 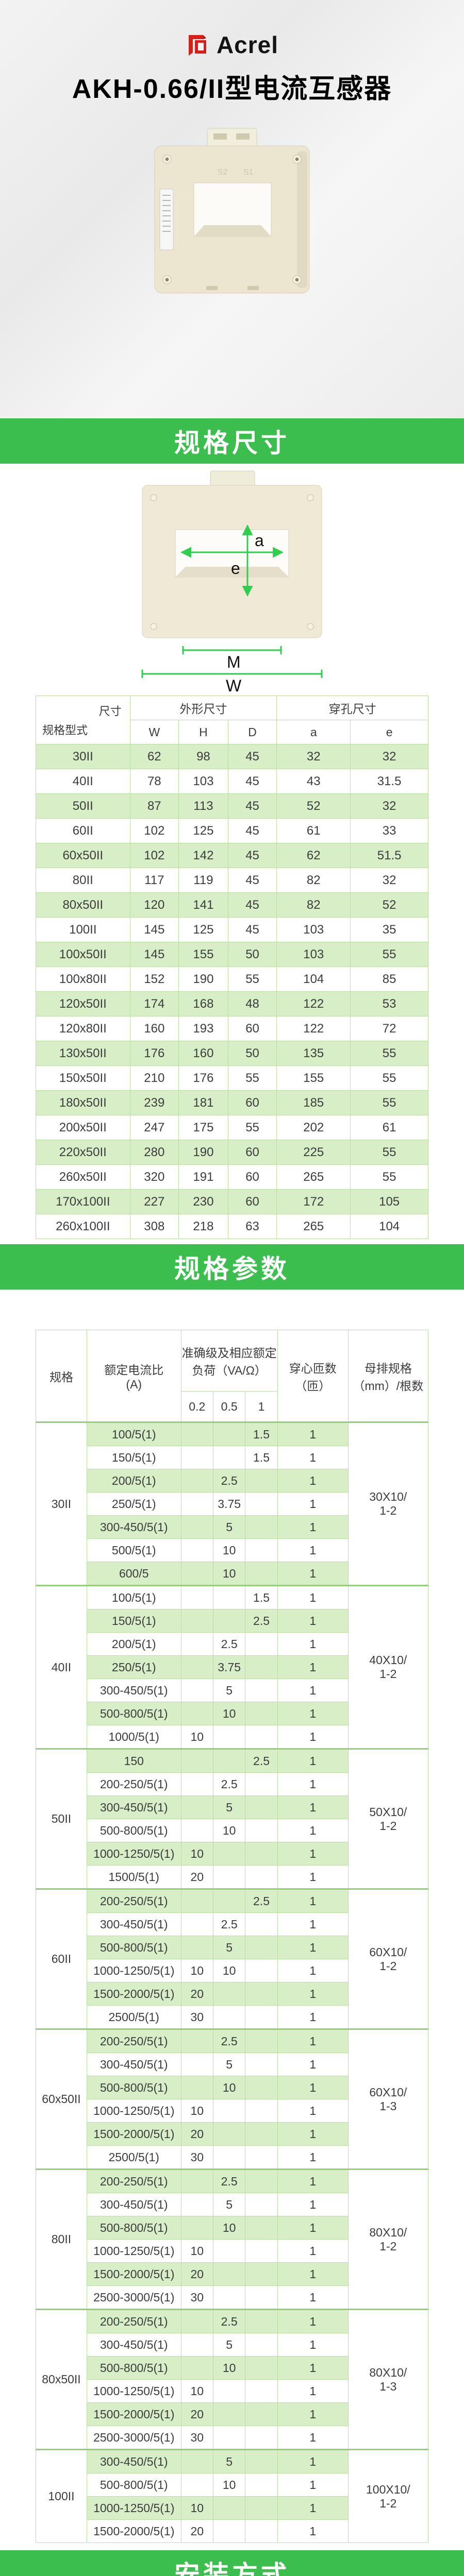 What do you see at coordinates (133, 1504) in the screenshot?
I see `table-cell: 250/5(1)` at bounding box center [133, 1504].